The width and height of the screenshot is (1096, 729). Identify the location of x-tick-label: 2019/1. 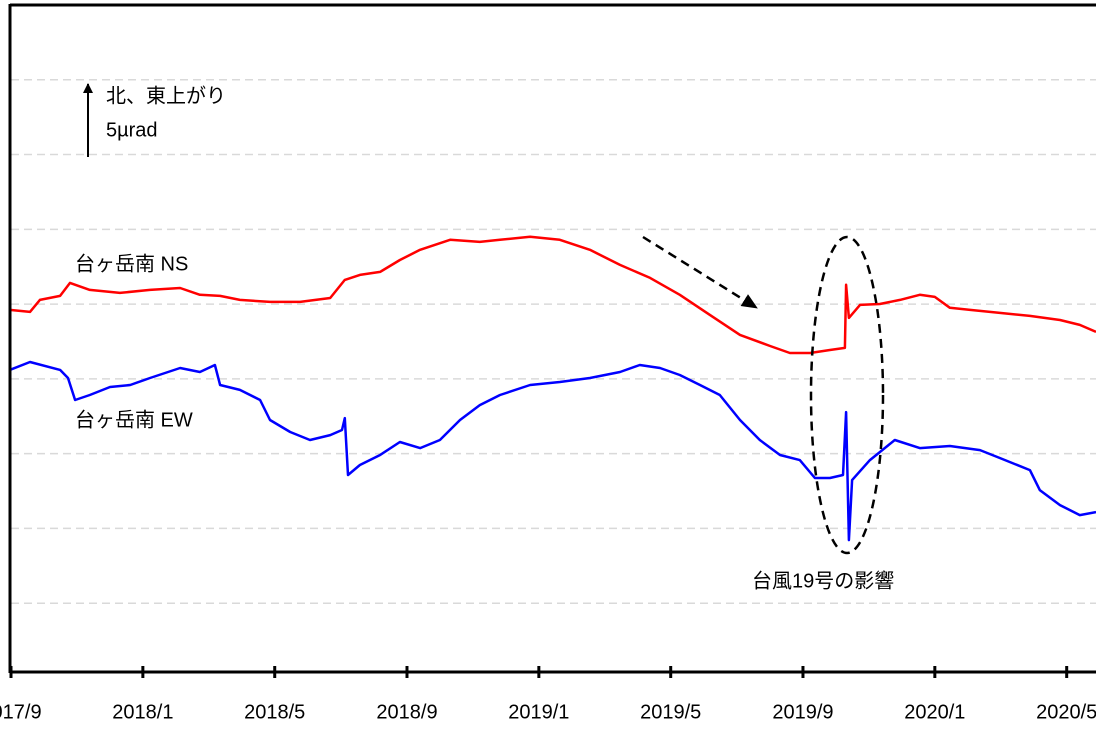
(538, 712).